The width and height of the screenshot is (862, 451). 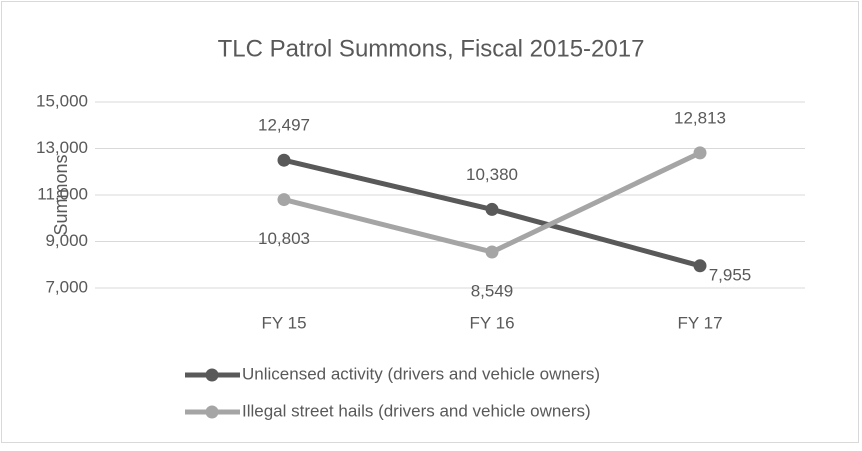 I want to click on y-axis-label: Summons, so click(x=61, y=194).